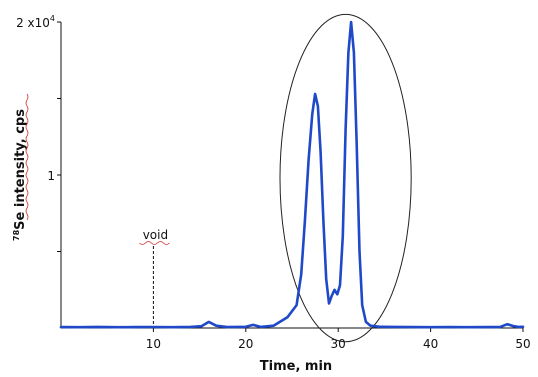 Image resolution: width=538 pixels, height=377 pixels. Describe the element at coordinates (154, 243) in the screenshot. I see `void-spell-underline` at that location.